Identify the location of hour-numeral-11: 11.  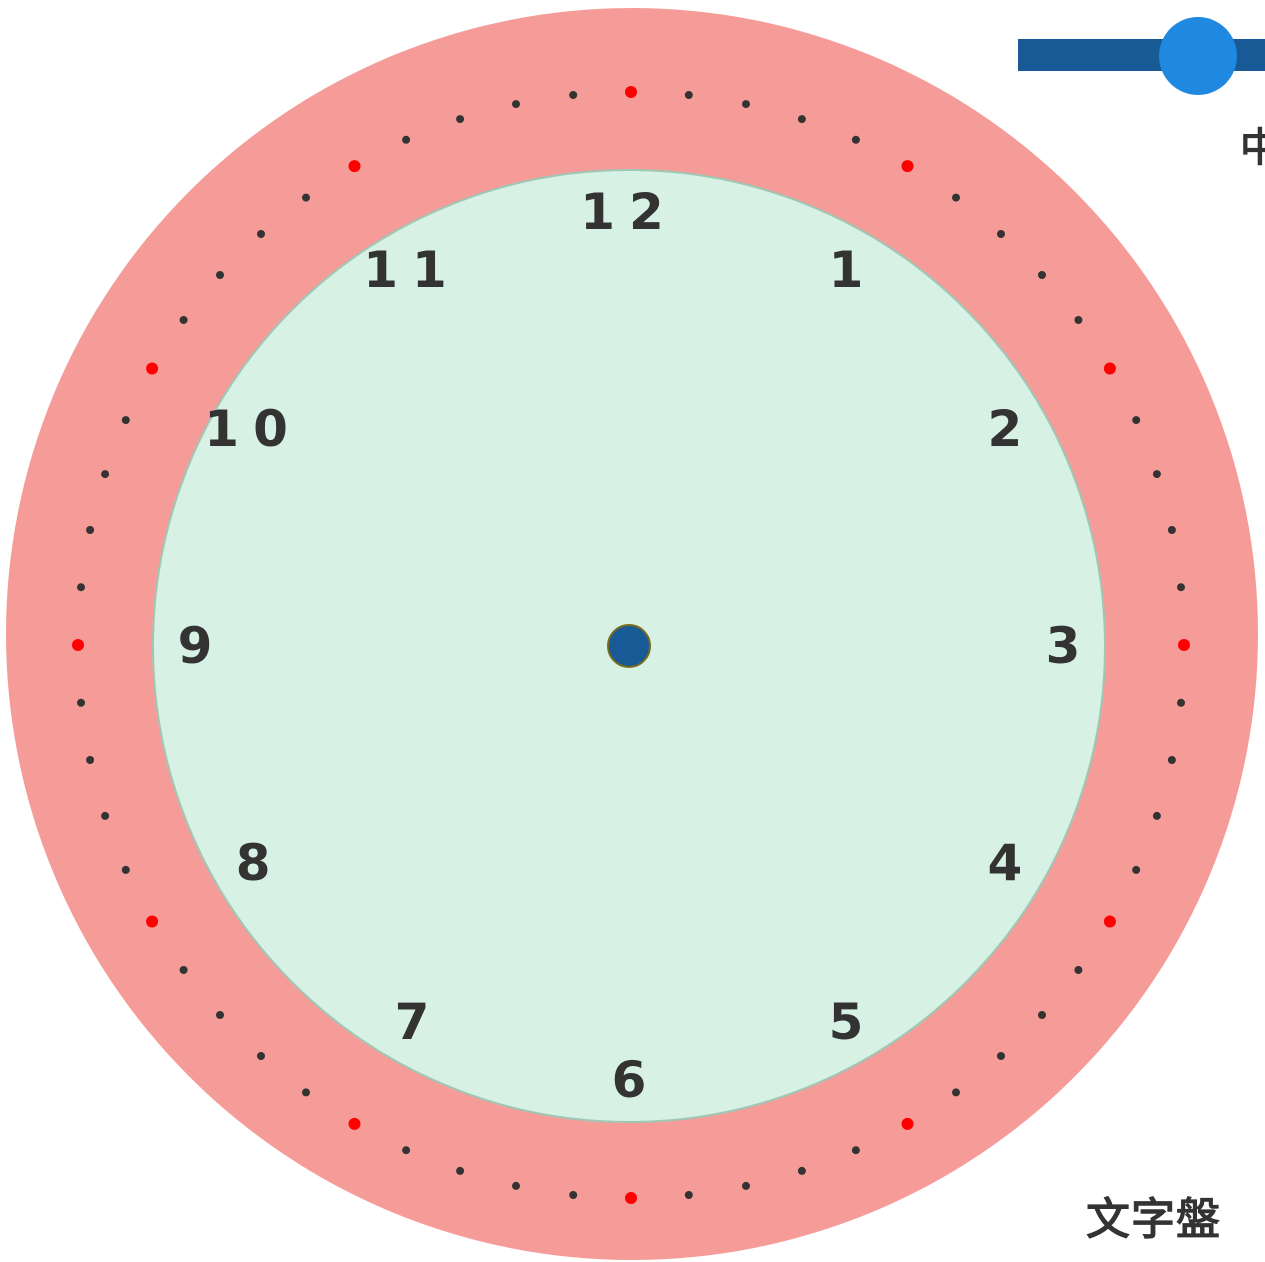
(412, 270).